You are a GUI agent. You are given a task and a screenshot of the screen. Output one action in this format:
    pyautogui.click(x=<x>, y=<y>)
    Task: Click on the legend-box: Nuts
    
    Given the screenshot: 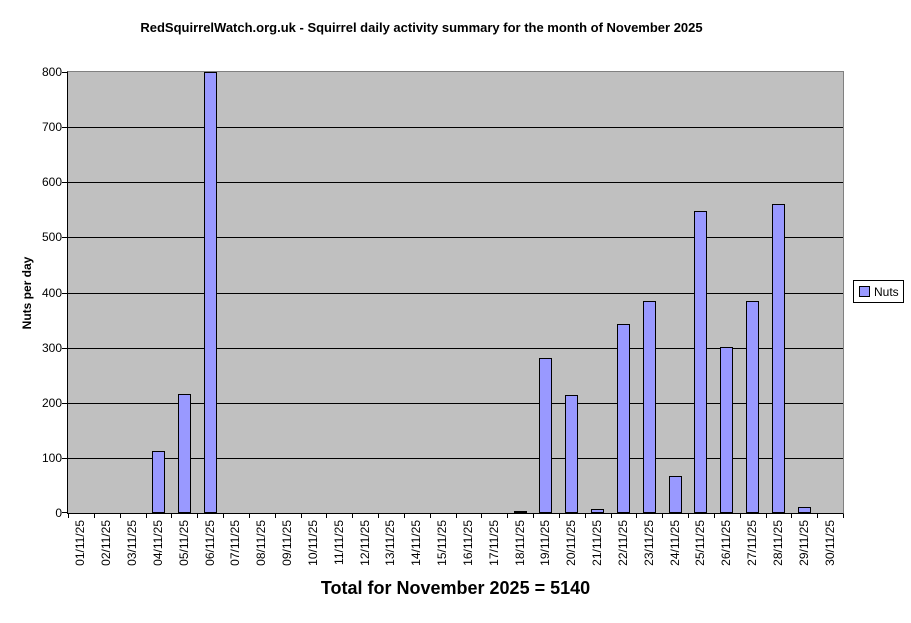 What is the action you would take?
    pyautogui.click(x=878, y=291)
    